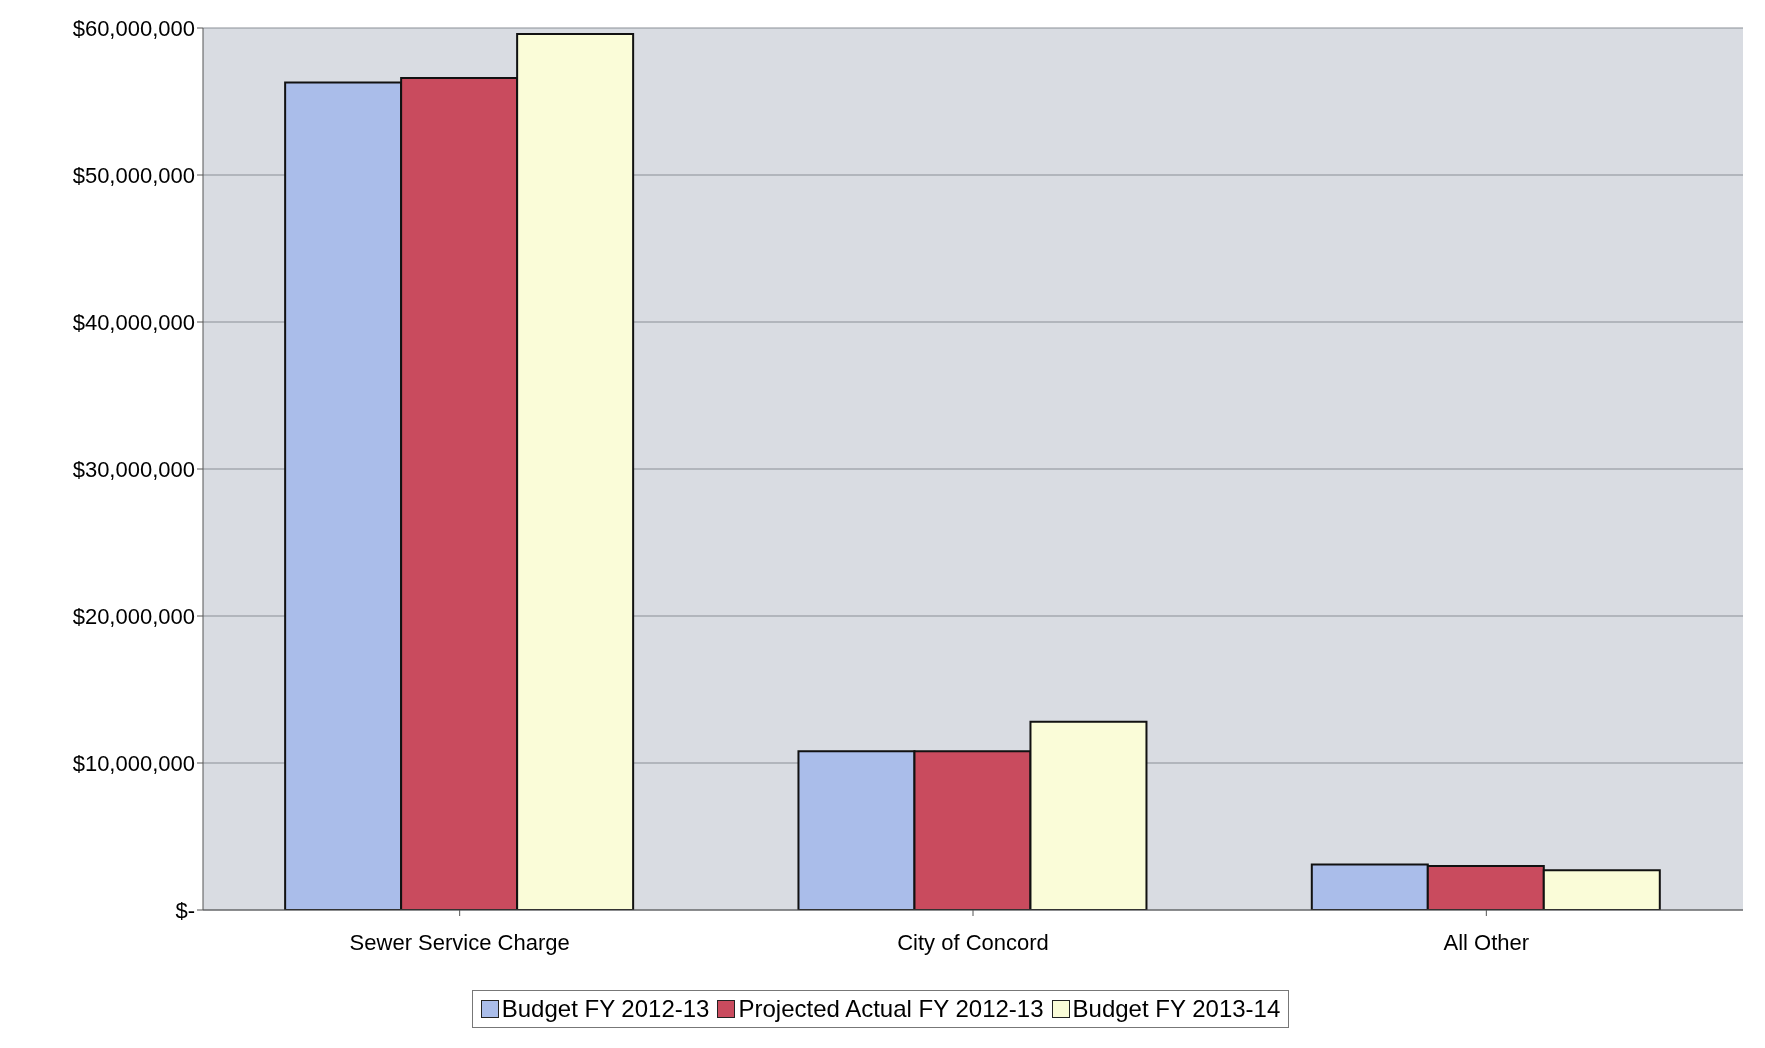 This screenshot has width=1765, height=1048. Describe the element at coordinates (133, 469) in the screenshot. I see `y-tick-label: $30,000,000` at that location.